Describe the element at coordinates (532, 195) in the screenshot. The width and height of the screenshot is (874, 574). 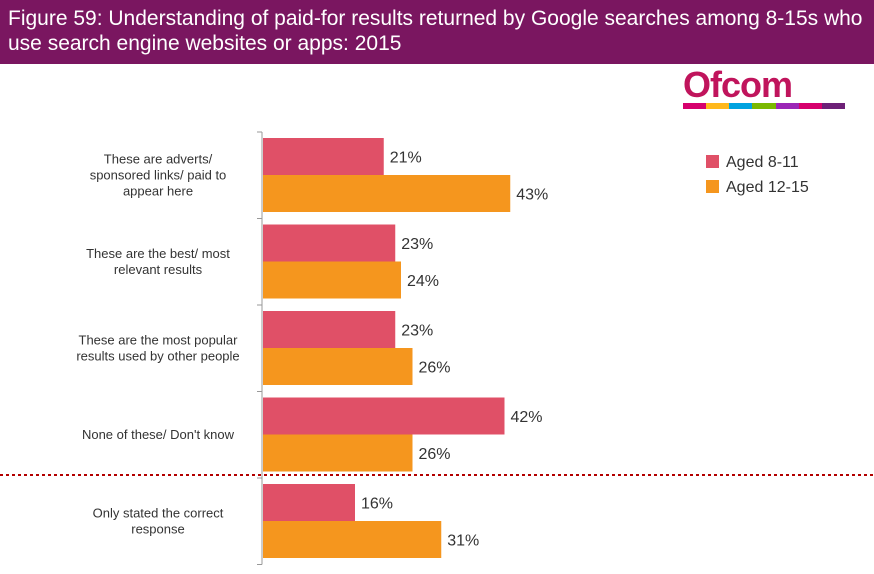
I see `data-label: 43%` at that location.